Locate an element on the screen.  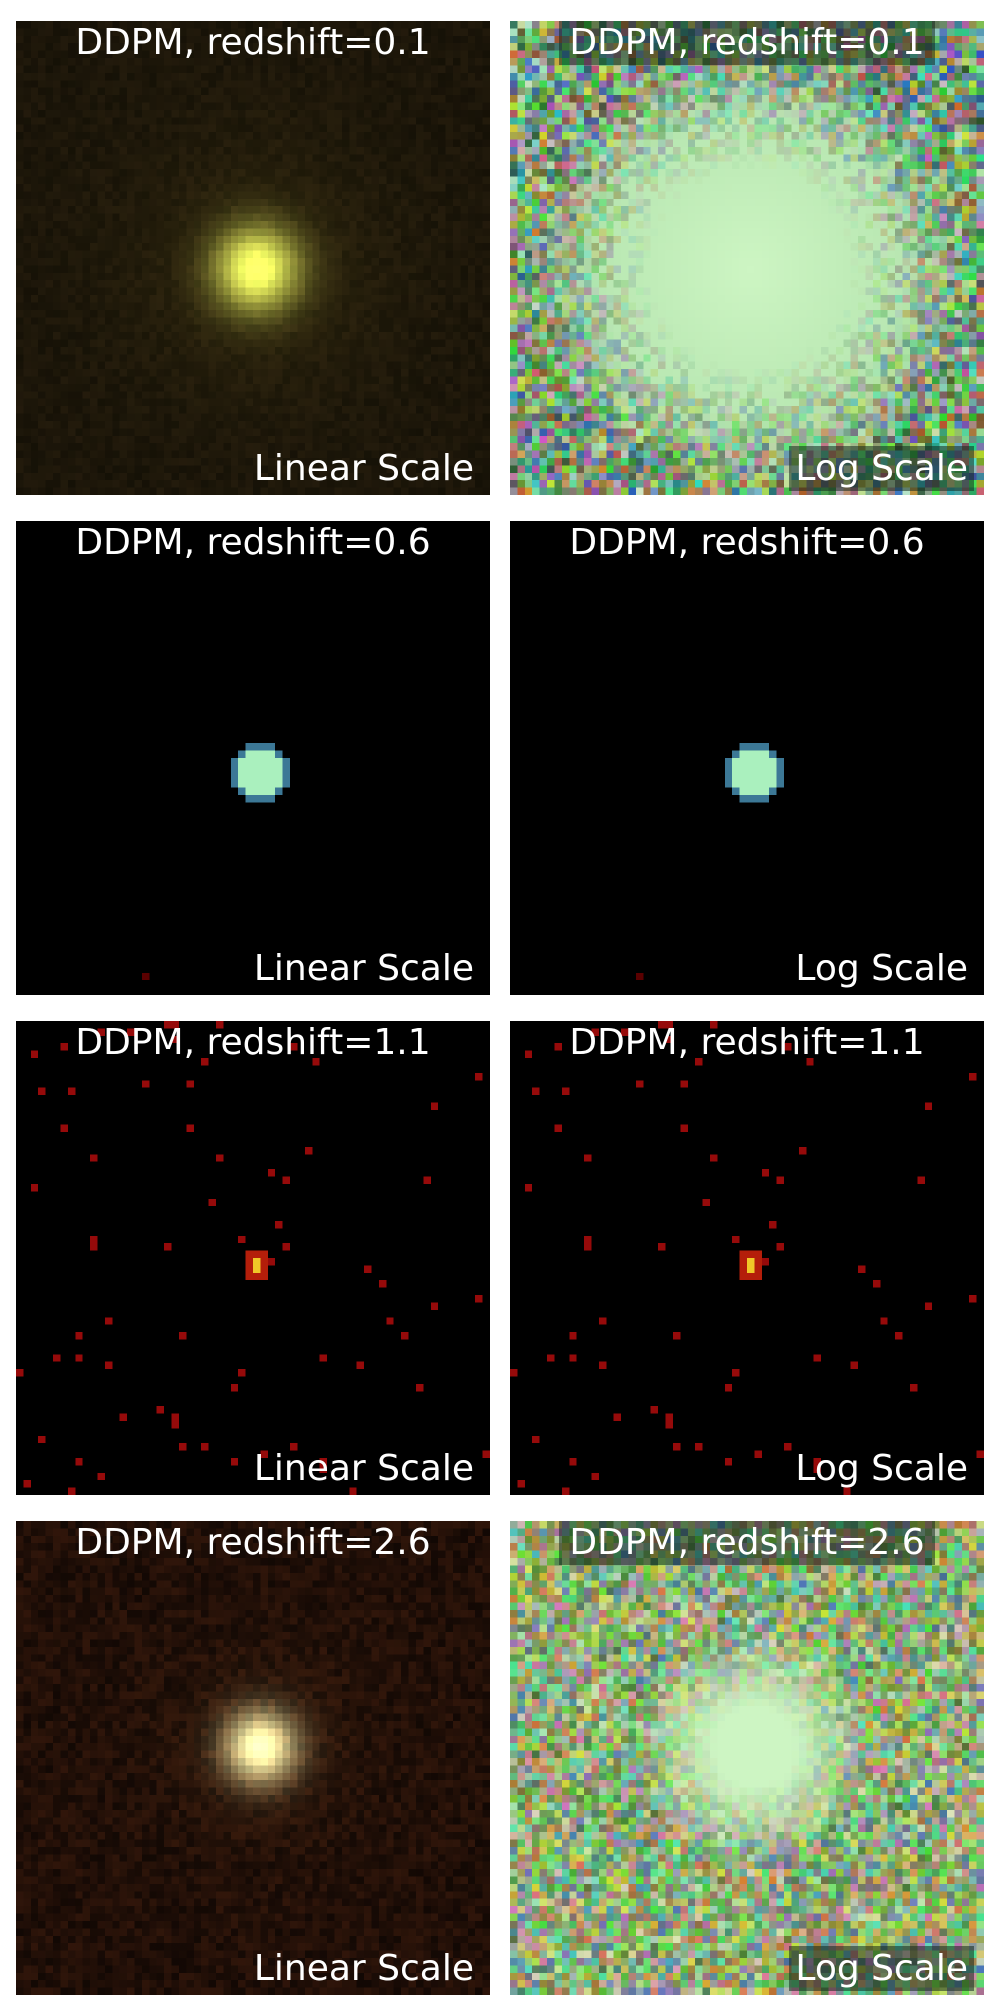
panel-z11-linear: DDPM, redshift=1.1 Linear Scale is located at coordinates (253, 1258).